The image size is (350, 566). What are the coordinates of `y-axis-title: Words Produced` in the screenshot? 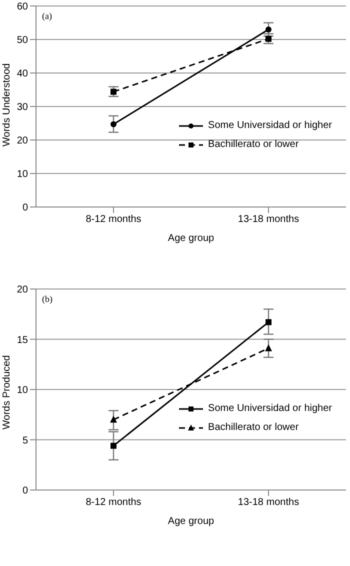 It's located at (7, 392).